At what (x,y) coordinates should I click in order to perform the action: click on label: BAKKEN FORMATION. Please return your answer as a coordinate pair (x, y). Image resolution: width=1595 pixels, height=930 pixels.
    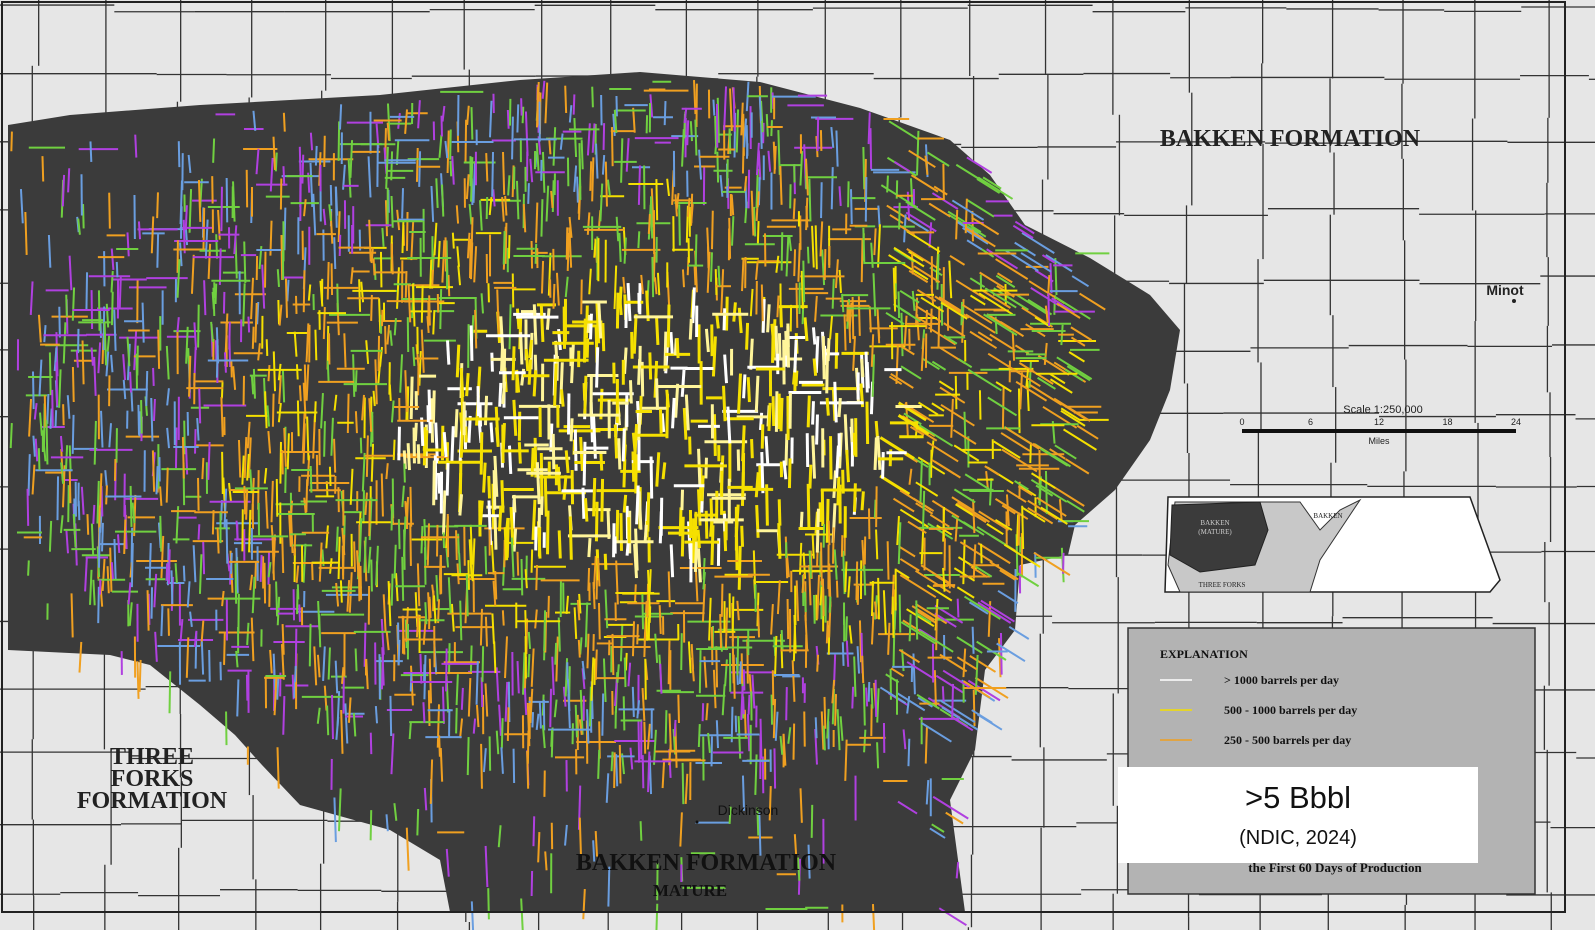
    Looking at the image, I should click on (706, 863).